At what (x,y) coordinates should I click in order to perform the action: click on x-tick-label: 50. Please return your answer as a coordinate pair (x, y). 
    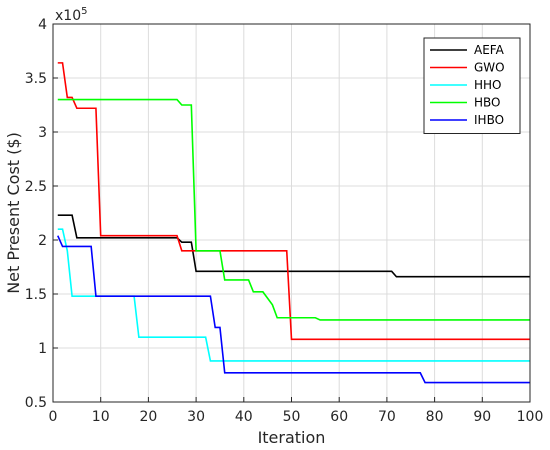
    Looking at the image, I should click on (292, 417).